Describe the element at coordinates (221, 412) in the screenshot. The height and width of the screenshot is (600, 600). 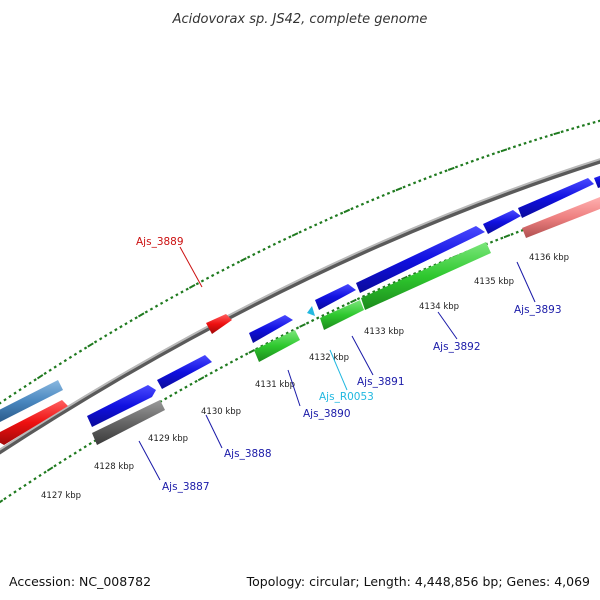
I see `ruler-label: 4130 kbp` at that location.